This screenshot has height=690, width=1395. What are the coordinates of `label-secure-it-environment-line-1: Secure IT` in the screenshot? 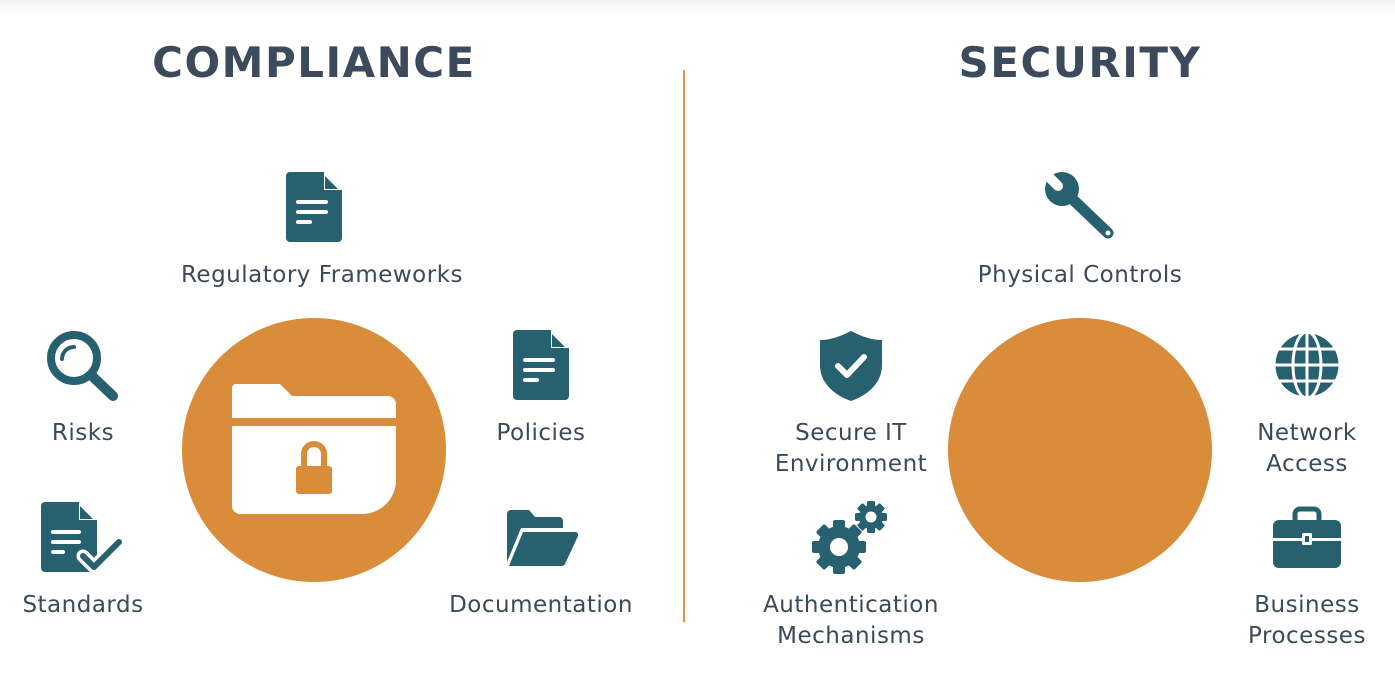 It's located at (851, 433).